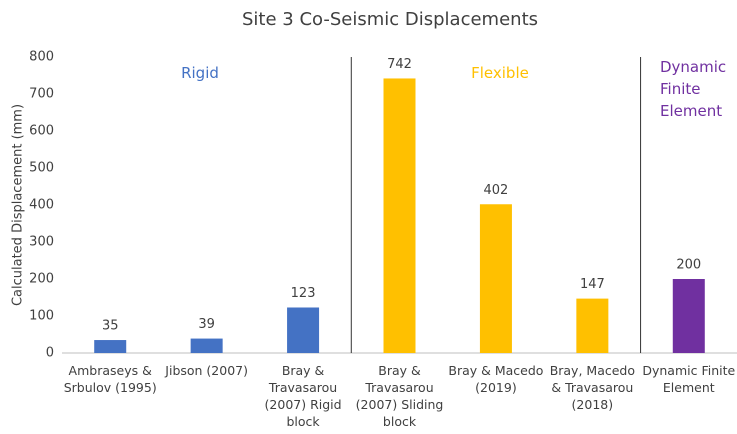 The width and height of the screenshot is (737, 434). I want to click on y-tick-label: 600, so click(41, 131).